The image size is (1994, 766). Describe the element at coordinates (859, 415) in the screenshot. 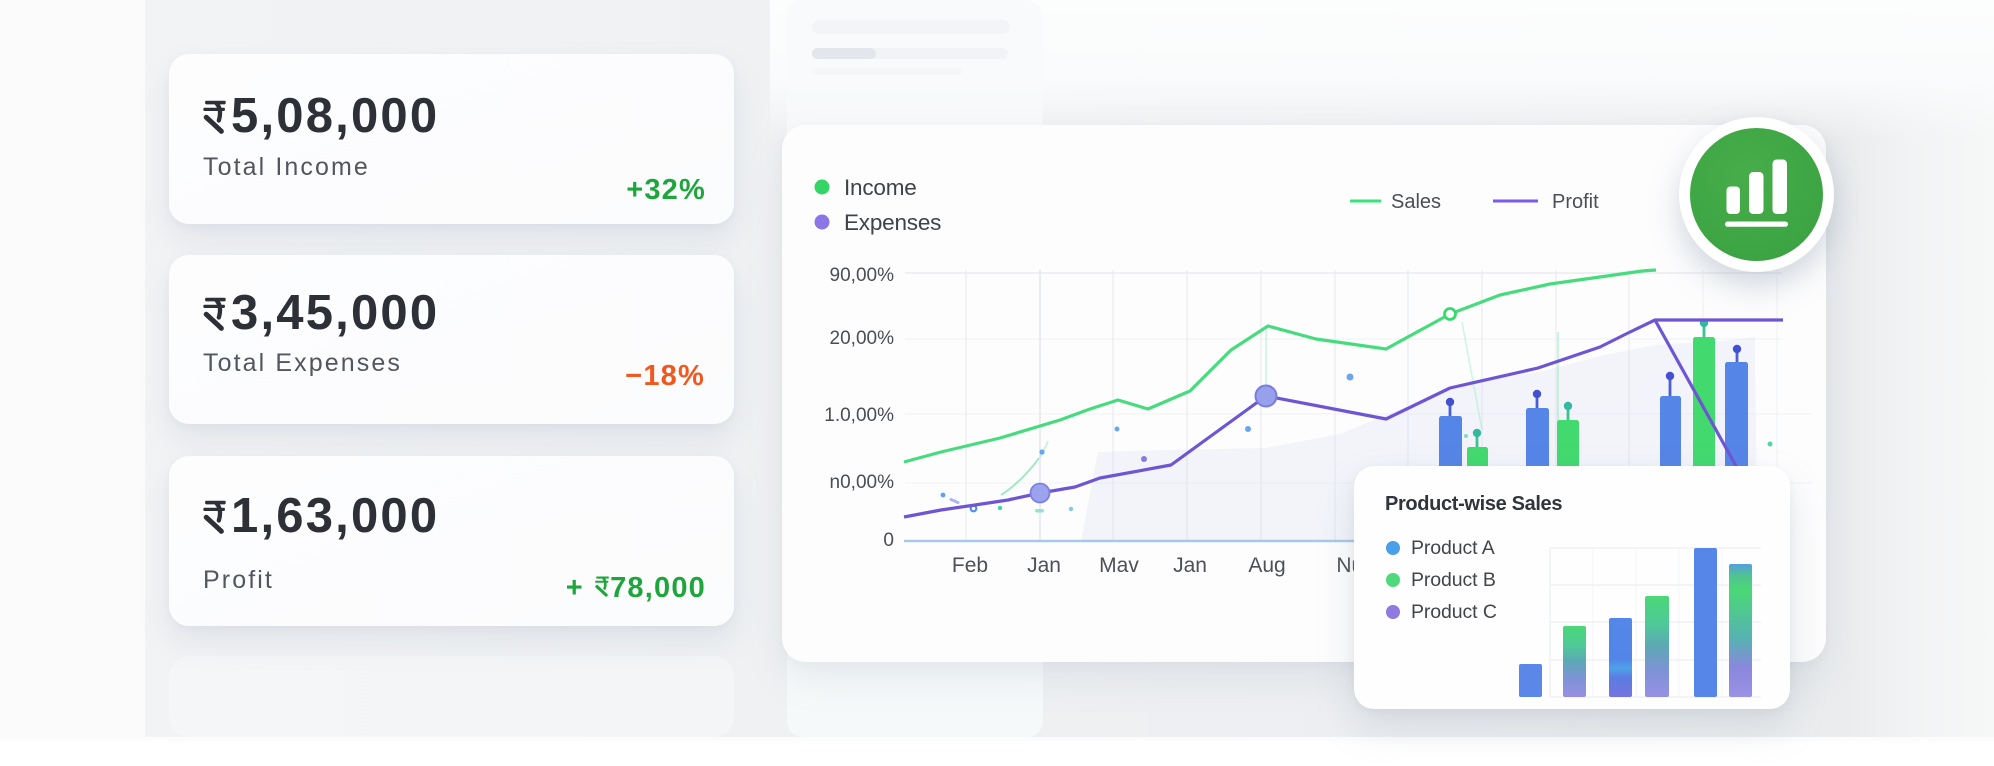

I see `svg-text: 1.0,00%` at that location.